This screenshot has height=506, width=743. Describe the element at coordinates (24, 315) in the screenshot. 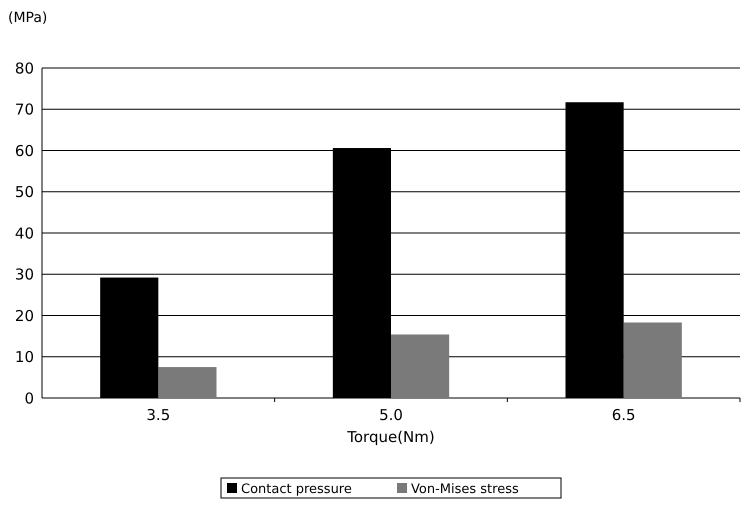

I see `y-tick-label: 20` at that location.